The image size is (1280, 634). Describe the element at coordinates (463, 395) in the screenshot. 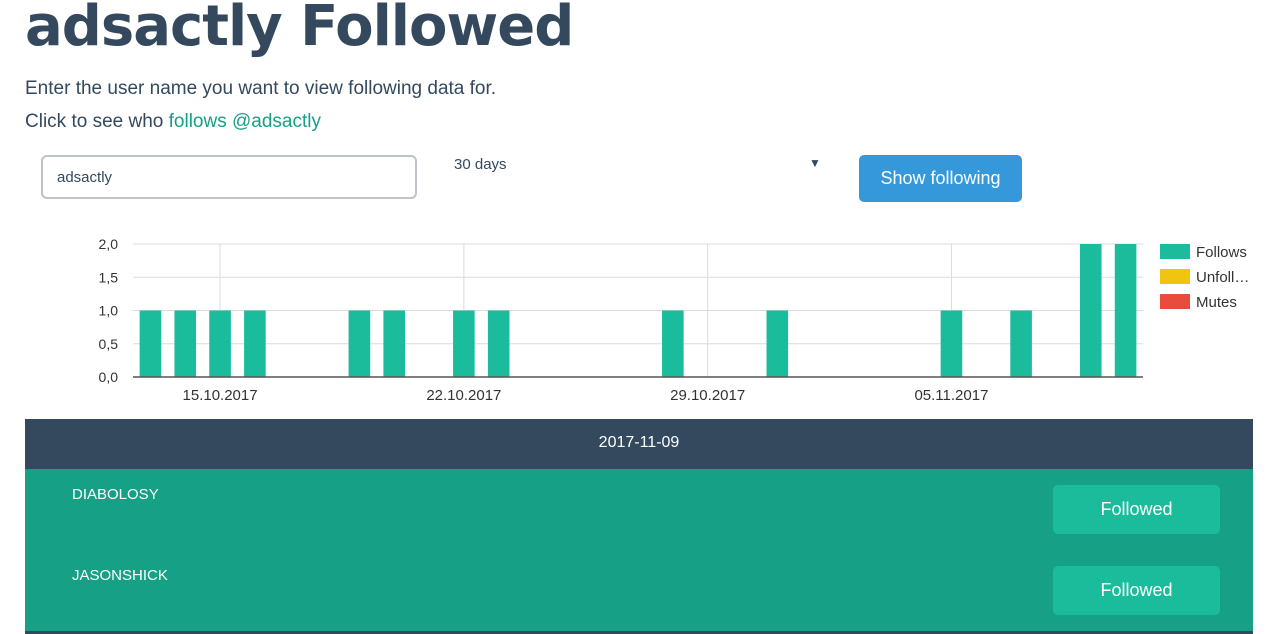

I see `x-tick-label: 22.10.2017` at that location.